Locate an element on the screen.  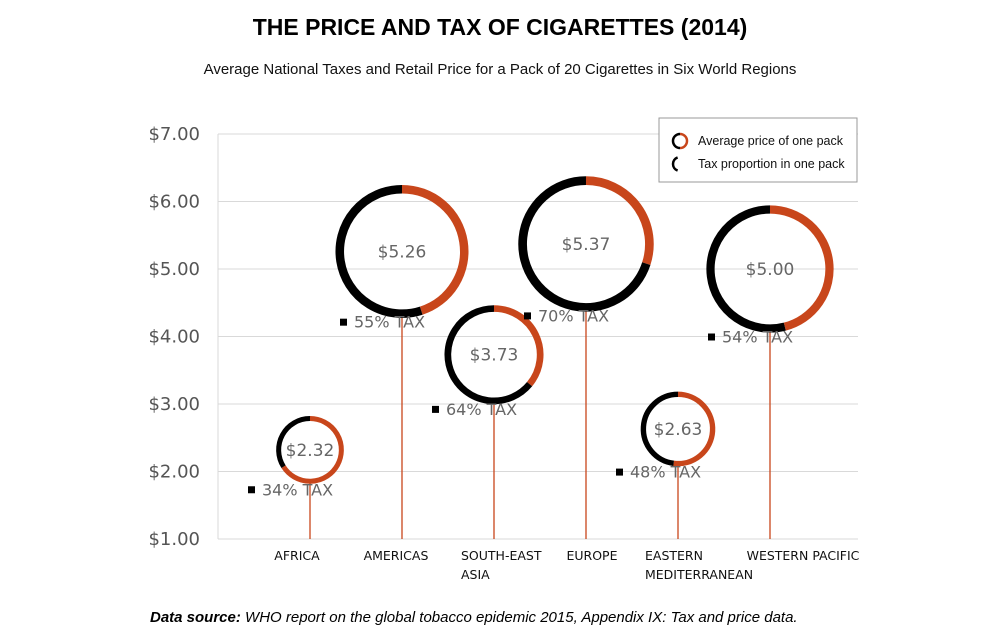
y-tick-label: $3.00 is located at coordinates (174, 404).